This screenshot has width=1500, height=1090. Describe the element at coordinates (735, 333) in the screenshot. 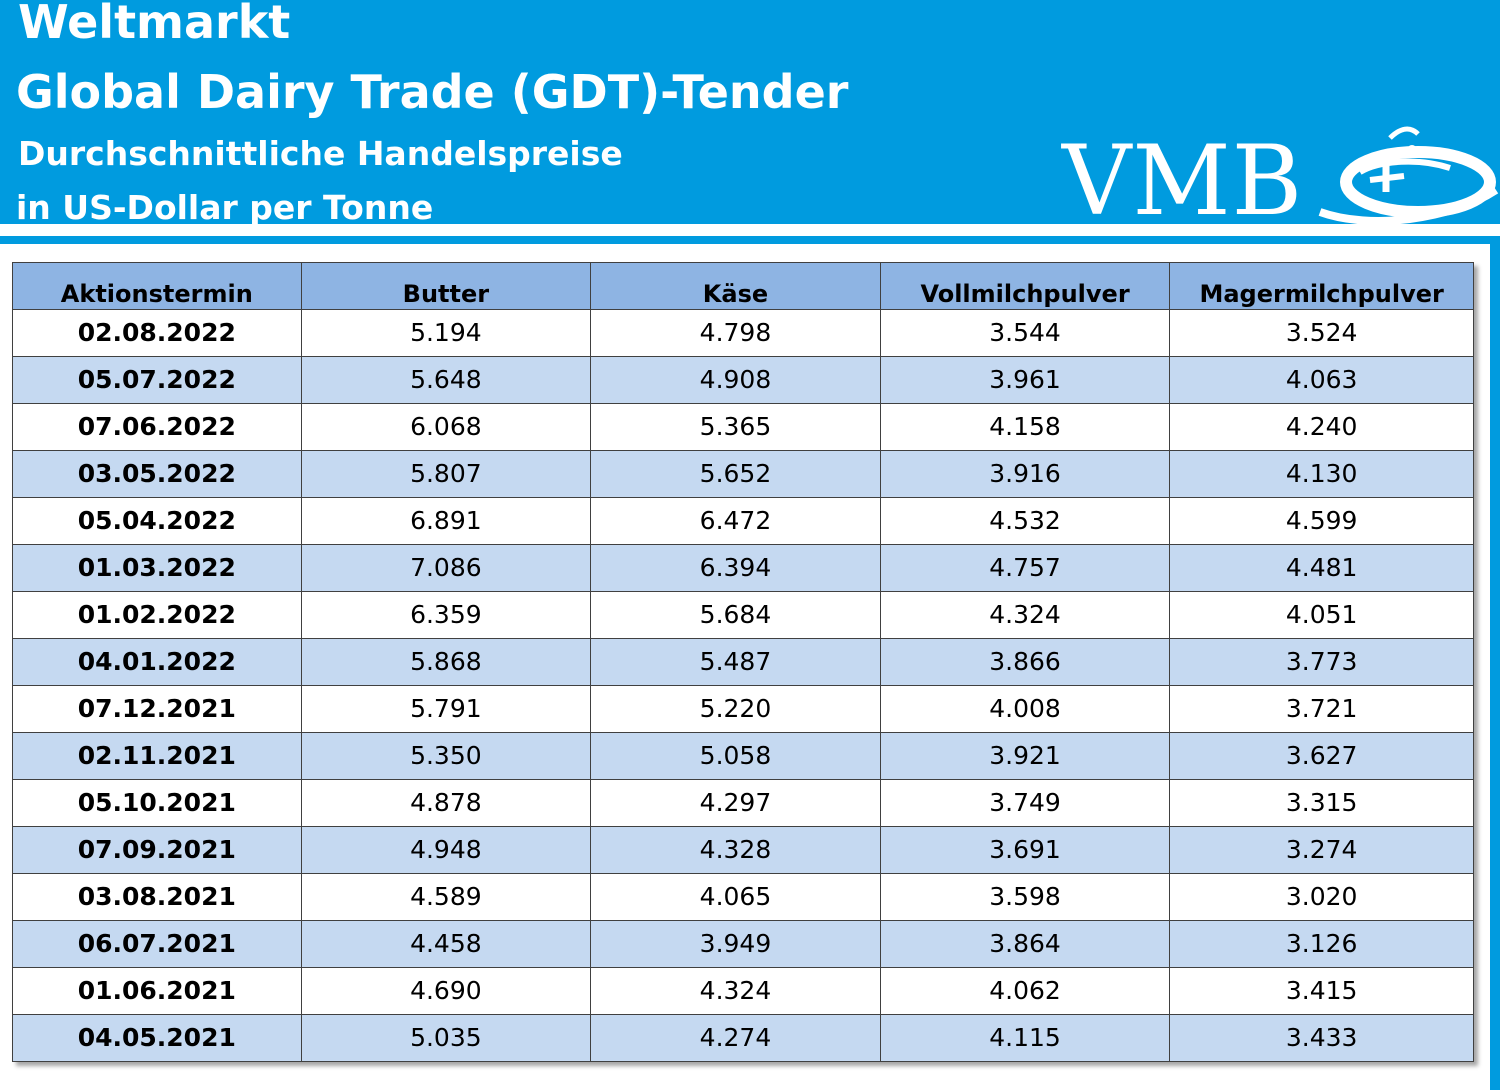

I see `cell-cheese: 4.798` at that location.